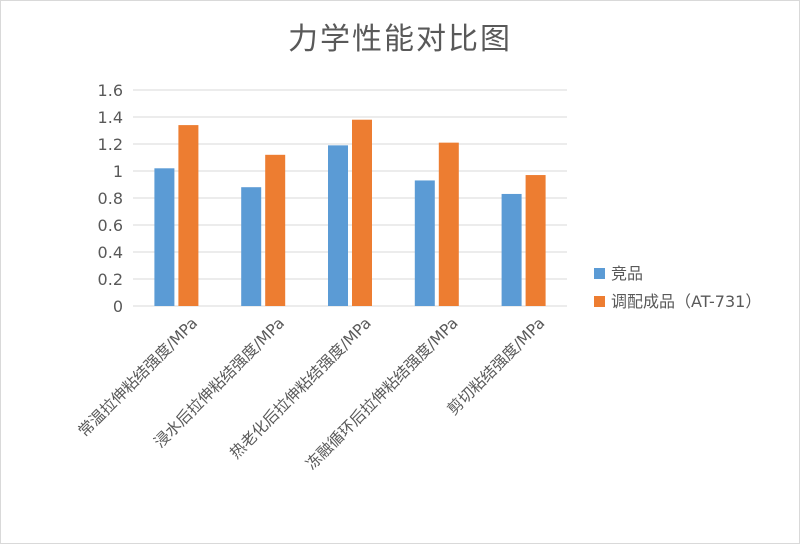 The width and height of the screenshot is (800, 544). Describe the element at coordinates (110, 225) in the screenshot. I see `y-tick-label: 0.6` at that location.